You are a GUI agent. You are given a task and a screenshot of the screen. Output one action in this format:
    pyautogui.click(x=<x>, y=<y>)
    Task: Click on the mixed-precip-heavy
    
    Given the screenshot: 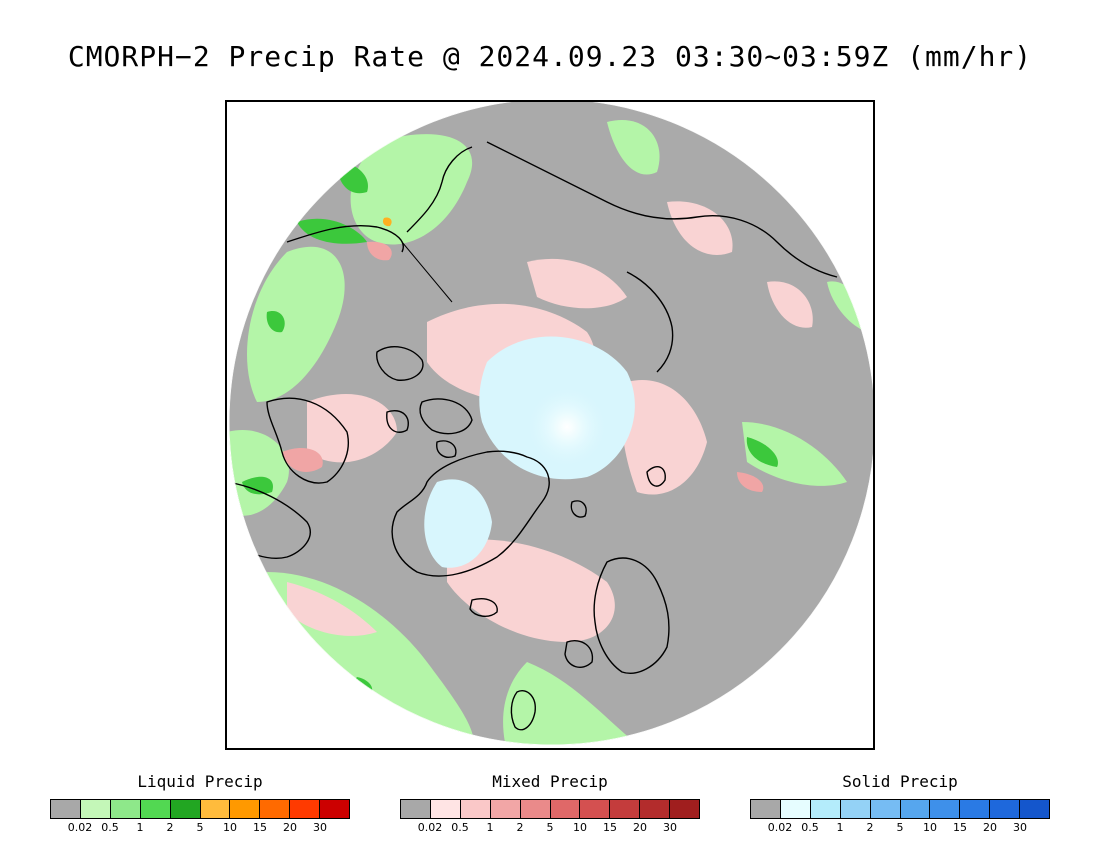 What is the action you would take?
    pyautogui.click(x=523, y=366)
    